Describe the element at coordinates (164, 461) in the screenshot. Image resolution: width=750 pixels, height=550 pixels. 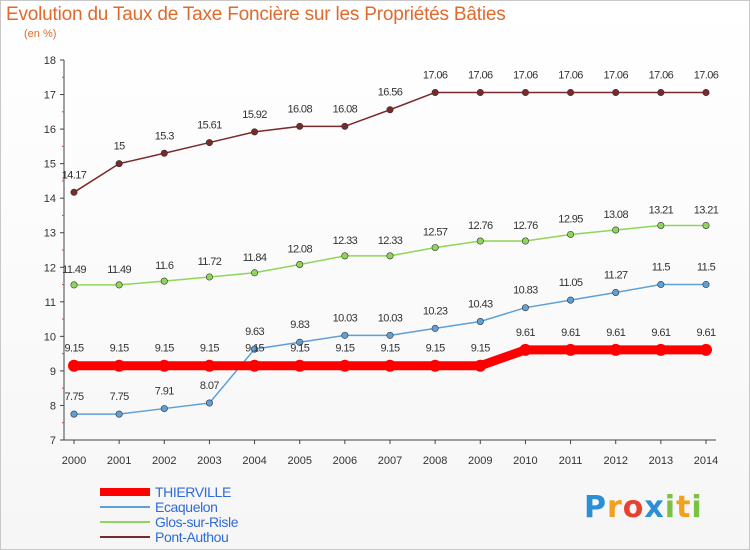
I see `x-tick-label: 2002` at that location.